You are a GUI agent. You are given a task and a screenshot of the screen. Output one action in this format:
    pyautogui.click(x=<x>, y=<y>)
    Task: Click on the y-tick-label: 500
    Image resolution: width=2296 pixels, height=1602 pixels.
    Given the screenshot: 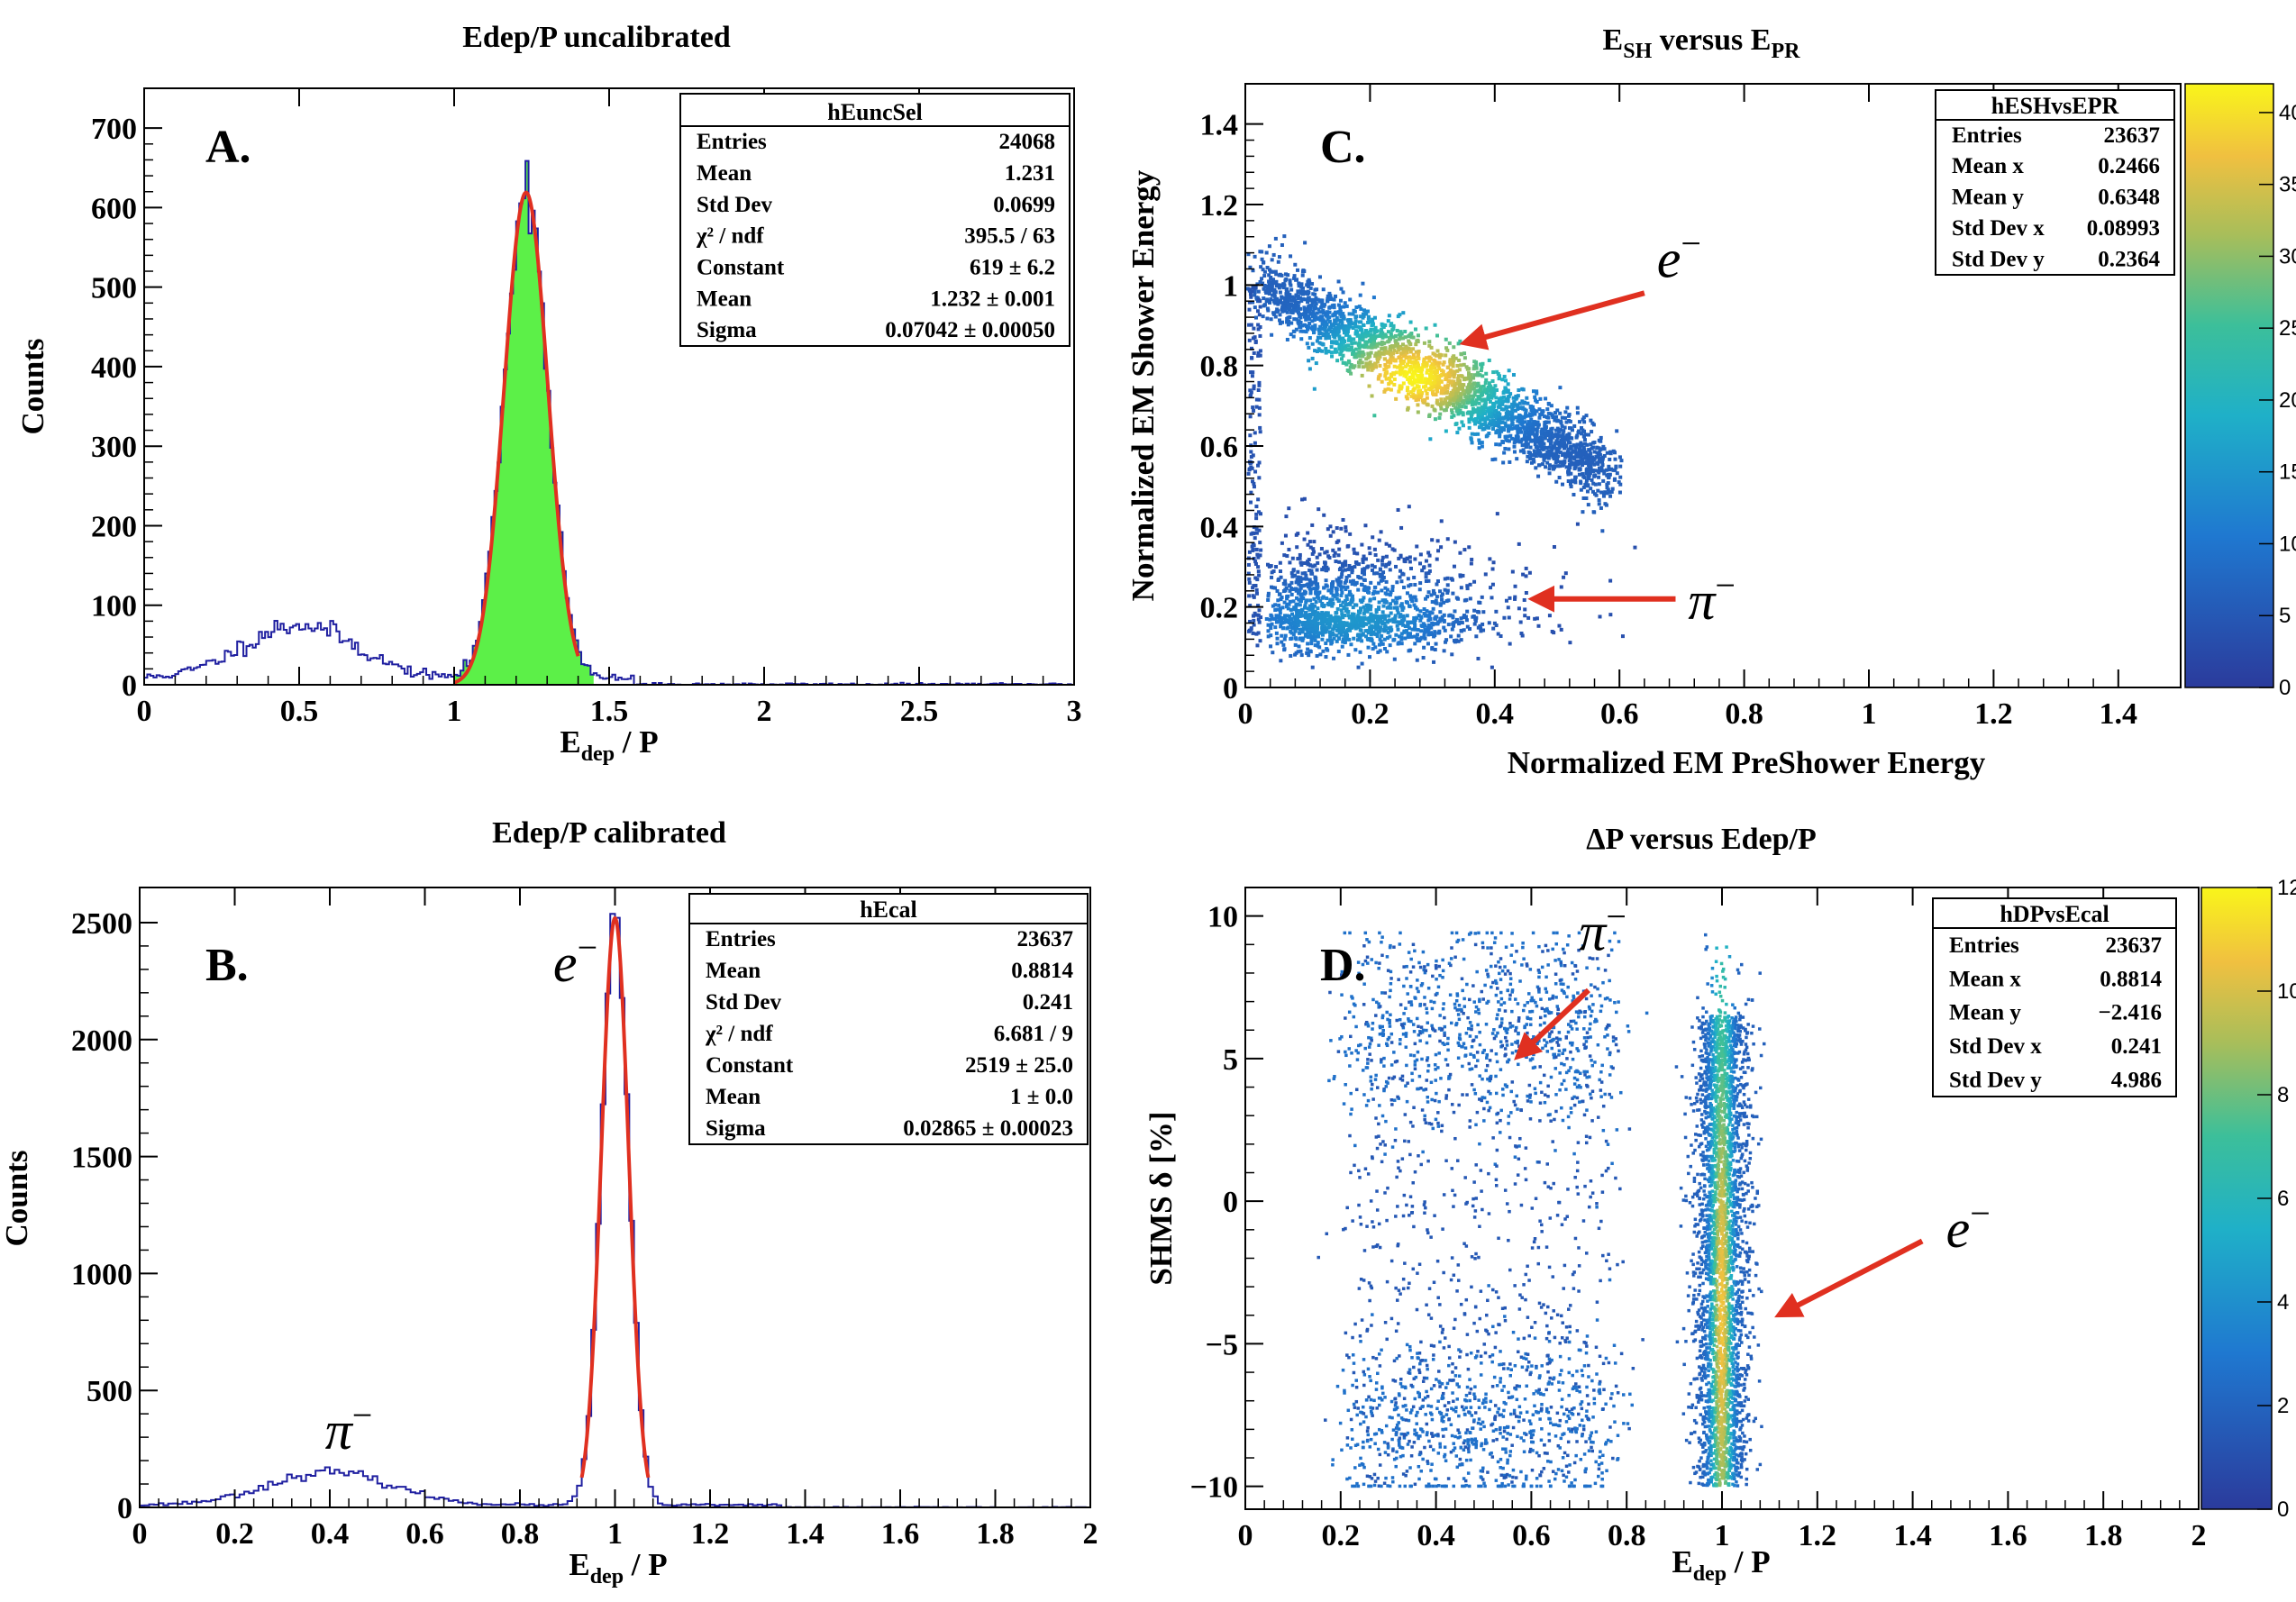 What is the action you would take?
    pyautogui.click(x=110, y=1391)
    